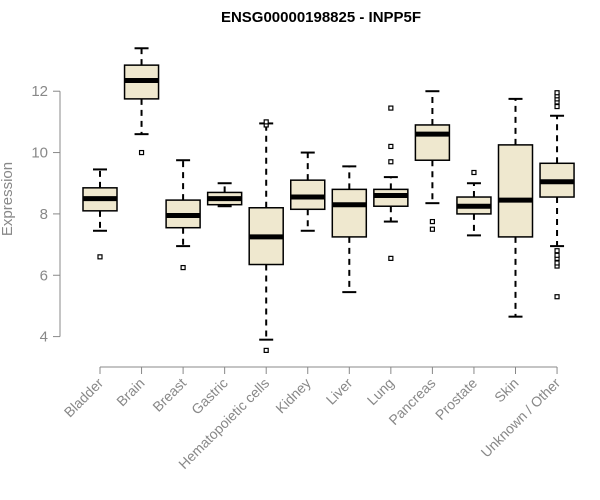 This screenshot has width=600, height=500. I want to click on y-tick-label: 10, so click(39, 153).